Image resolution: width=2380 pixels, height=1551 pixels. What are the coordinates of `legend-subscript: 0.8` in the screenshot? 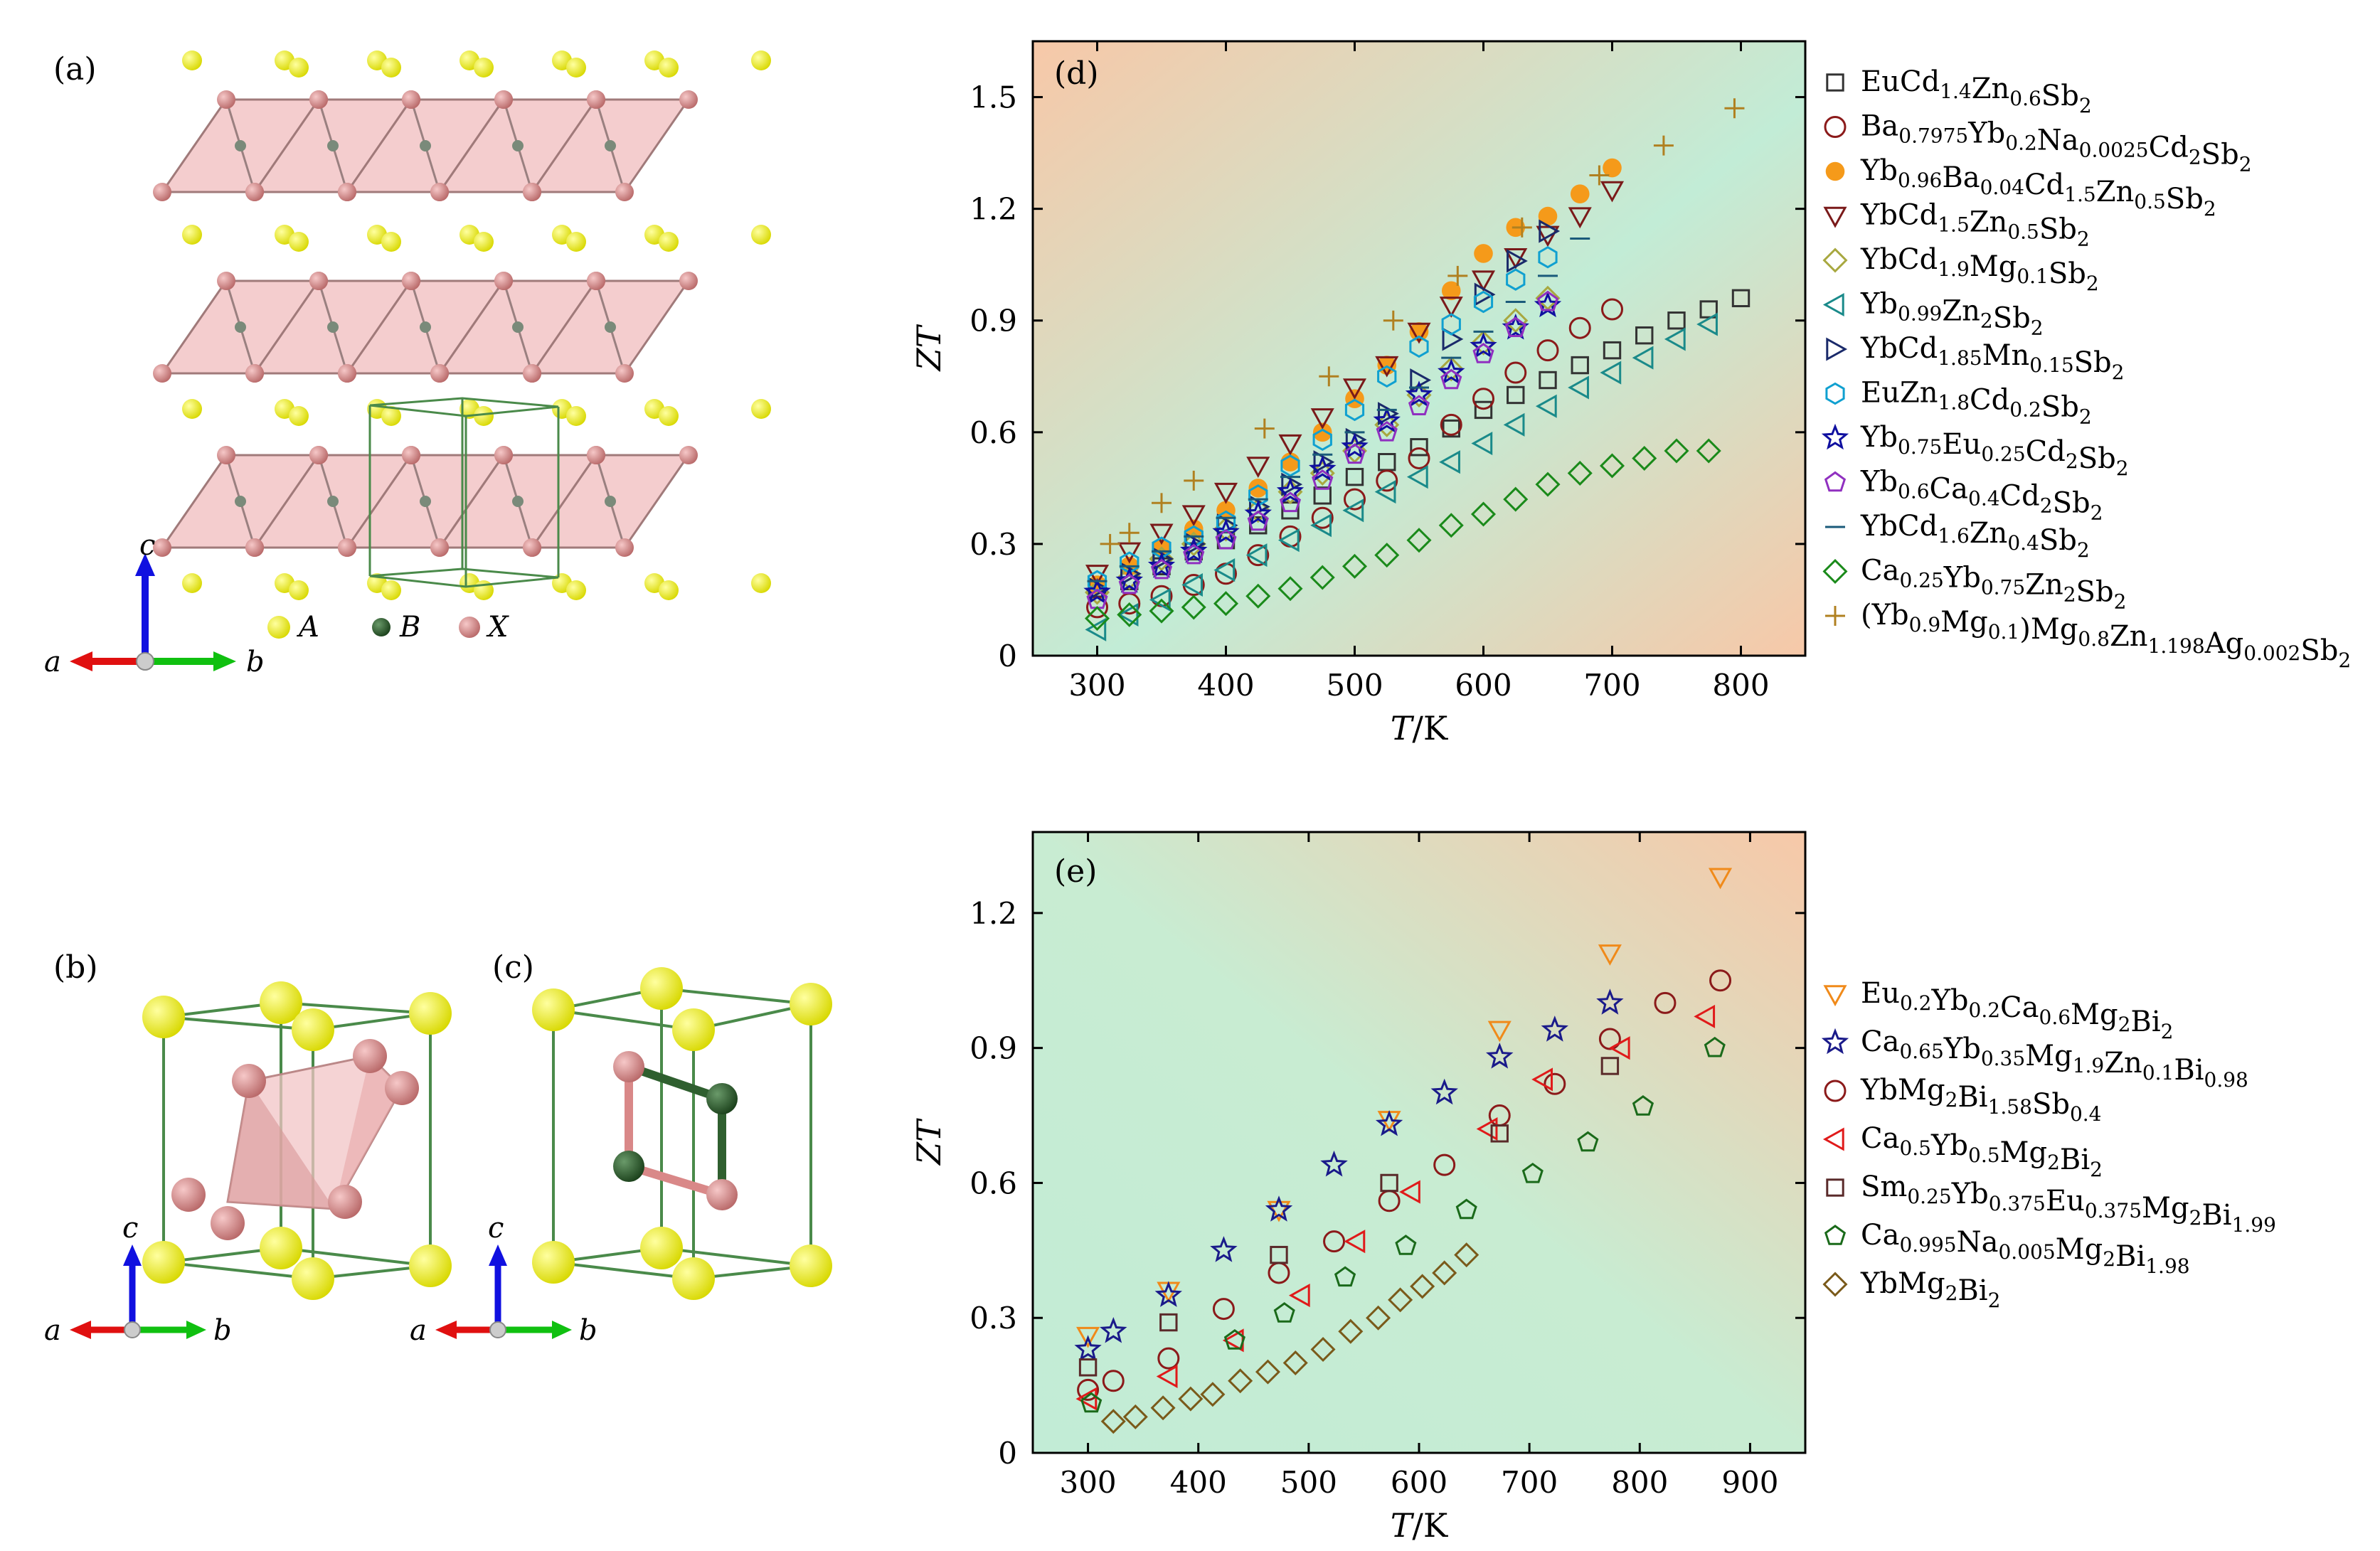 It's located at (2094, 639).